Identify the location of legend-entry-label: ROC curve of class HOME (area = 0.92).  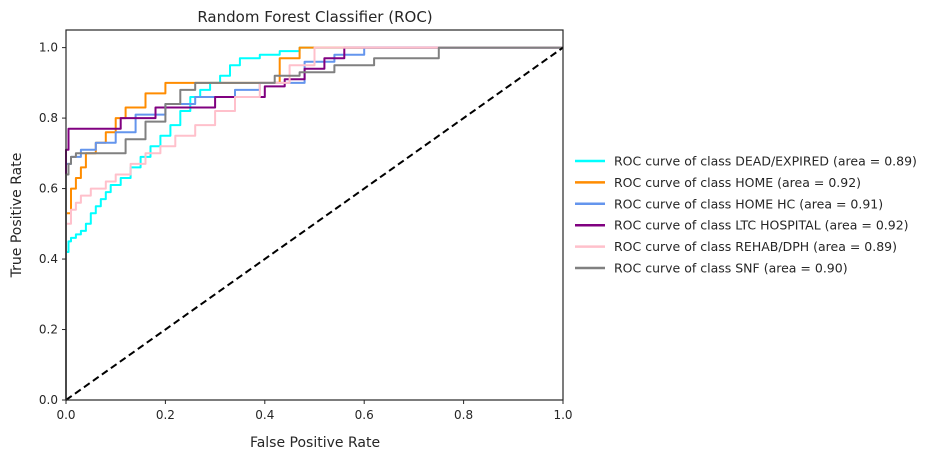
(737, 182).